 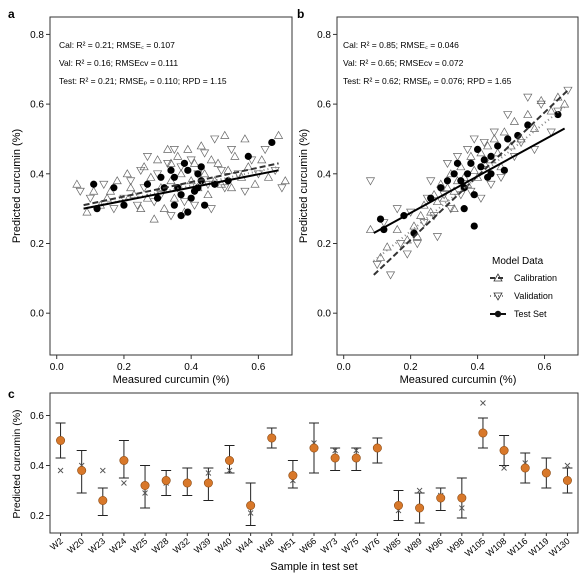 What do you see at coordinates (118, 546) in the screenshot?
I see `category-label: W24` at bounding box center [118, 546].